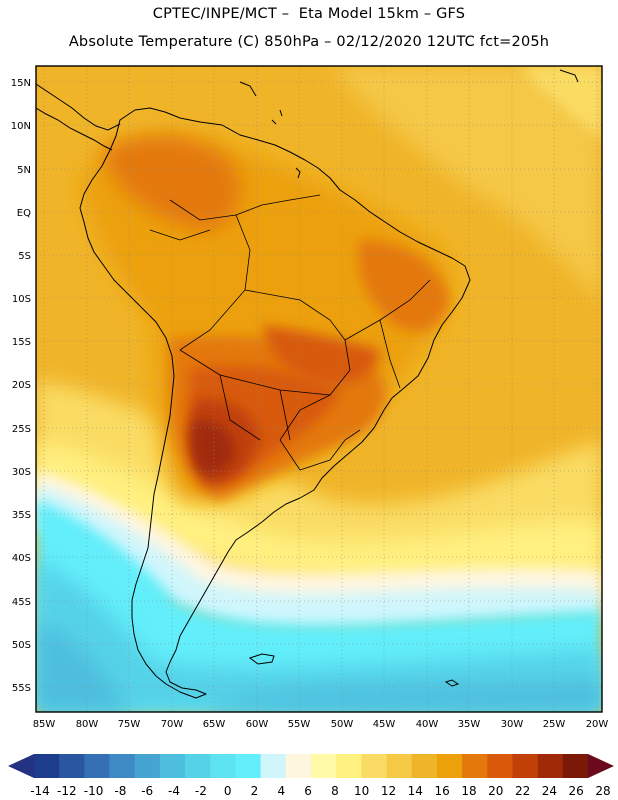 The image size is (618, 800). What do you see at coordinates (94, 791) in the screenshot?
I see `colorbar-tick-label: -10` at bounding box center [94, 791].